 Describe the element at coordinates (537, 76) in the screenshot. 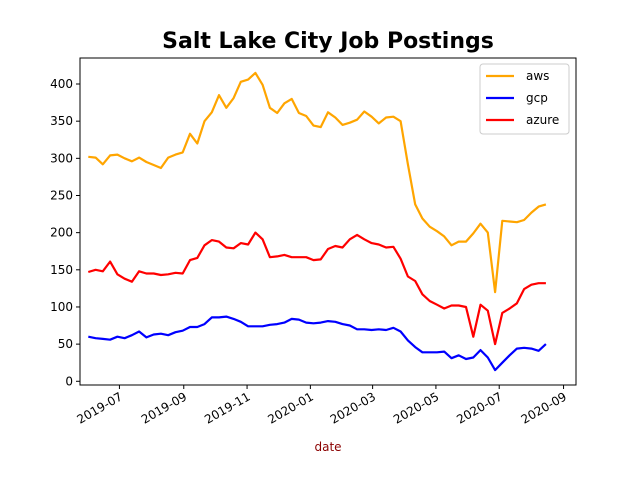

I see `legend-label-aws: aws` at that location.